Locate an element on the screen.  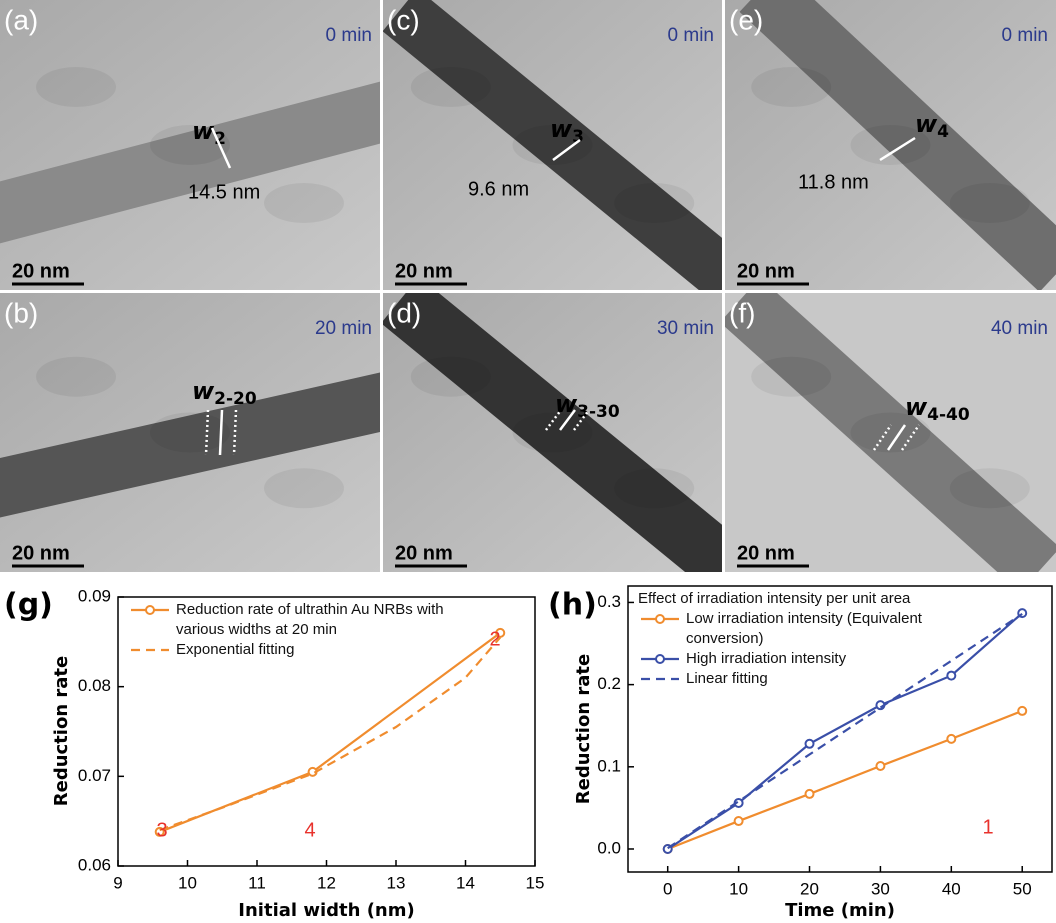
width-symbol: w3 is located at coordinates (567, 131).